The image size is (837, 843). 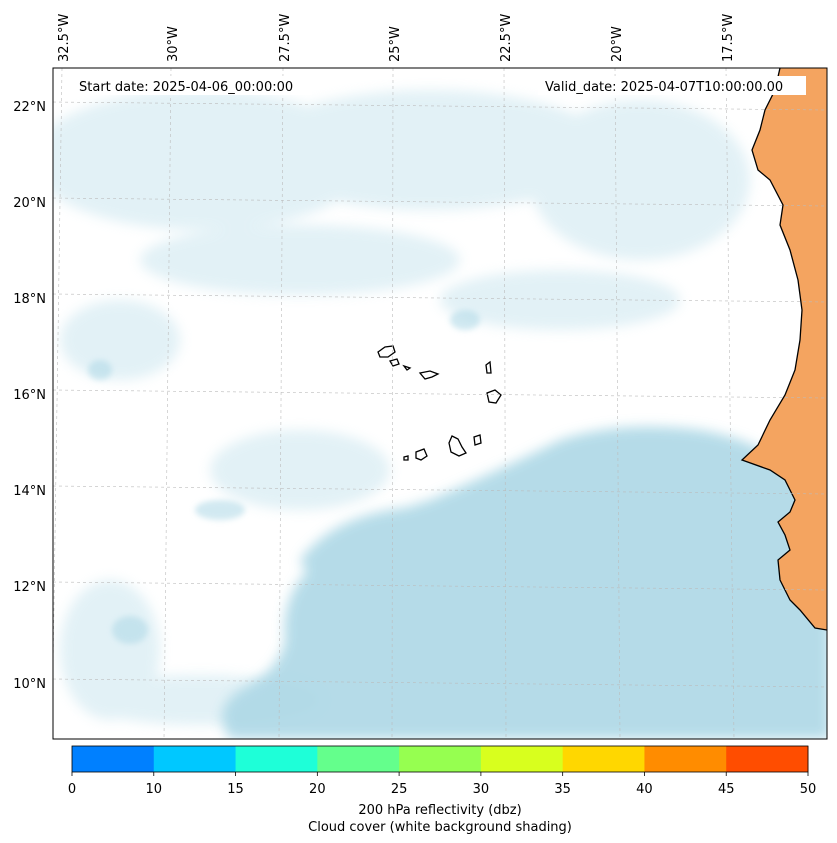 I want to click on lon-label: 17.5°W, so click(x=728, y=38).